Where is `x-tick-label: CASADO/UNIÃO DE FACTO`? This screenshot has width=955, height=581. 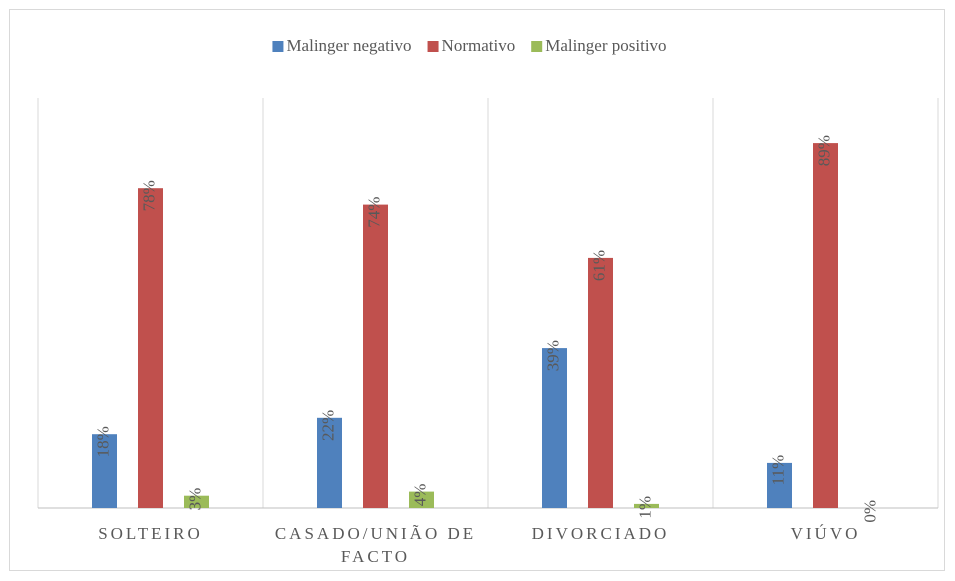 x-tick-label: CASADO/UNIÃO DE FACTO is located at coordinates (375, 545).